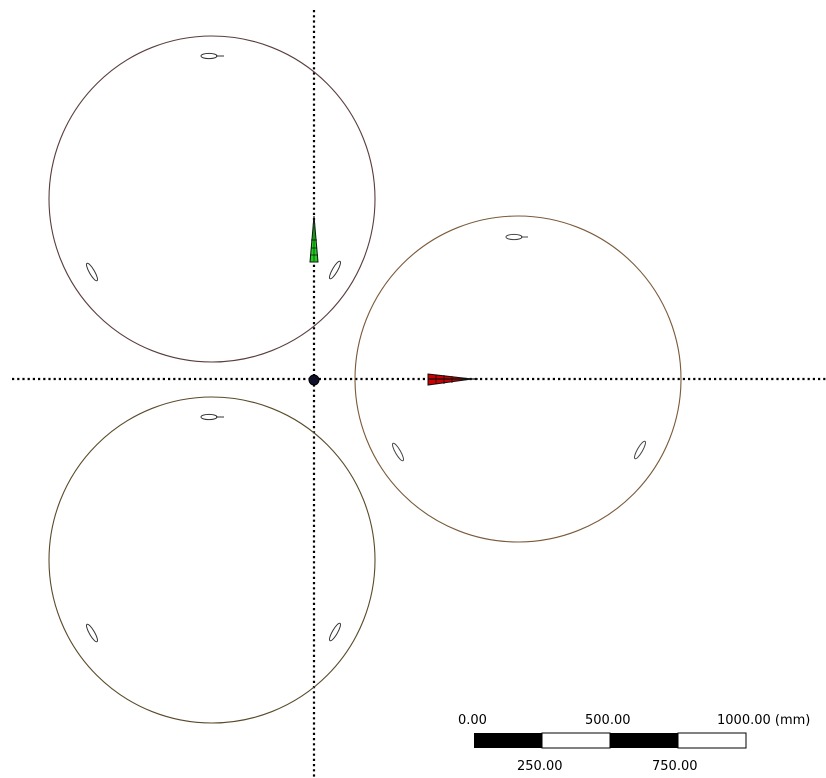 This screenshot has width=826, height=778. What do you see at coordinates (452, 379) in the screenshot?
I see `x-axis-arrow-icon` at bounding box center [452, 379].